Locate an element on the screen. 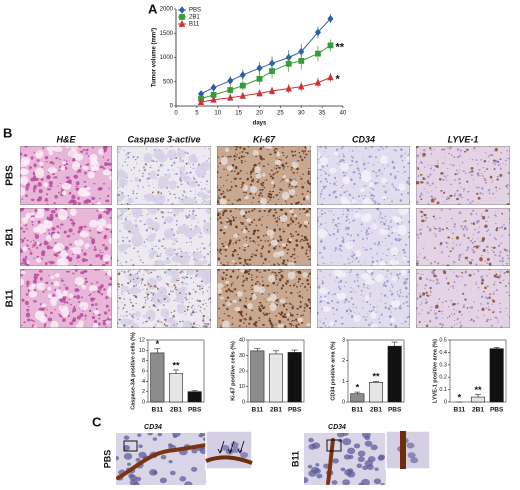 This screenshot has height=490, width=520. row-label: 2B1 is located at coordinates (10, 236).